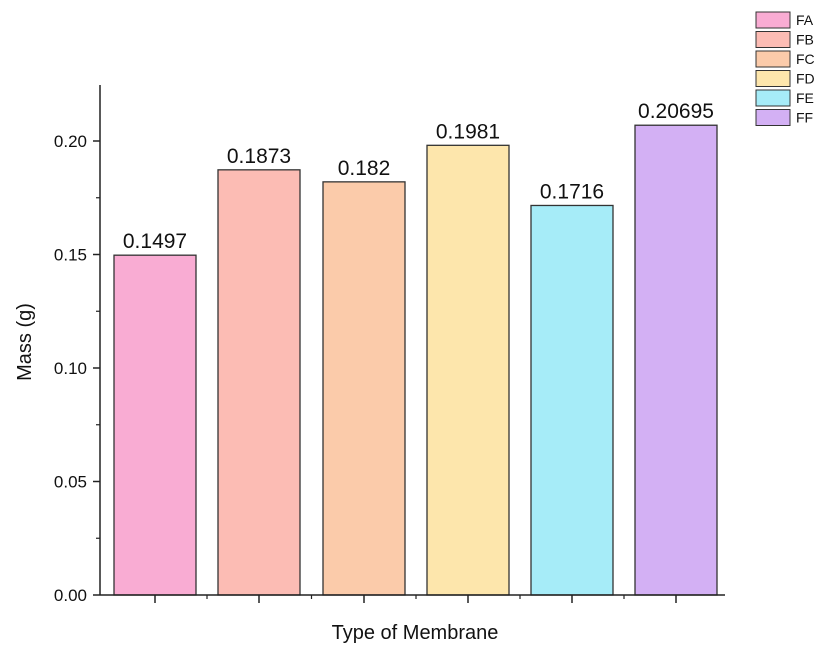 The width and height of the screenshot is (824, 647). Describe the element at coordinates (468, 370) in the screenshot. I see `bar-fd` at that location.